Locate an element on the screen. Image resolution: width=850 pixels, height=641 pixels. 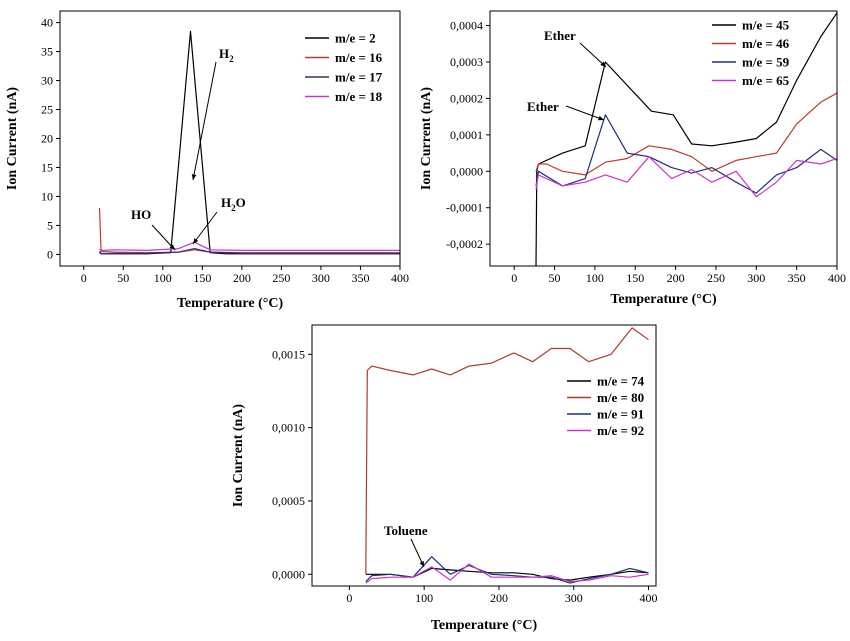
y-tick-label: 20 is located at coordinates (47, 139).